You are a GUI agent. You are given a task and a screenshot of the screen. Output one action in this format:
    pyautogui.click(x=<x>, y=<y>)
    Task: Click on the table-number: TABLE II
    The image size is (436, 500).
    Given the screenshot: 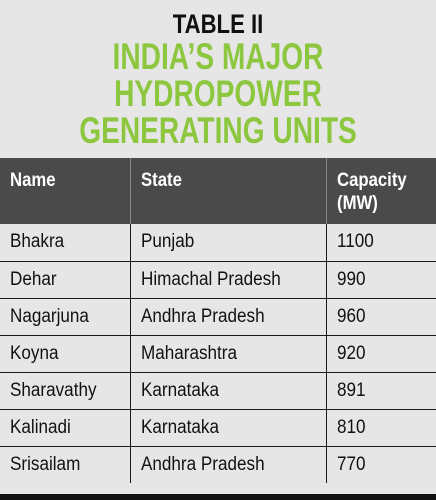 What is the action you would take?
    pyautogui.click(x=218, y=24)
    